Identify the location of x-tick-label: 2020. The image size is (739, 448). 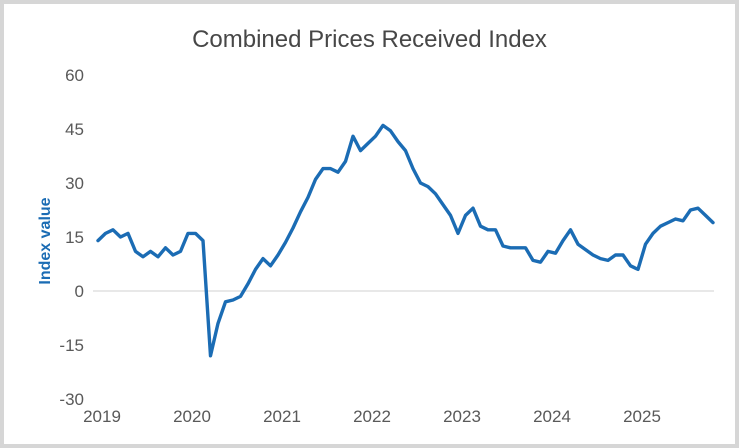
(192, 416).